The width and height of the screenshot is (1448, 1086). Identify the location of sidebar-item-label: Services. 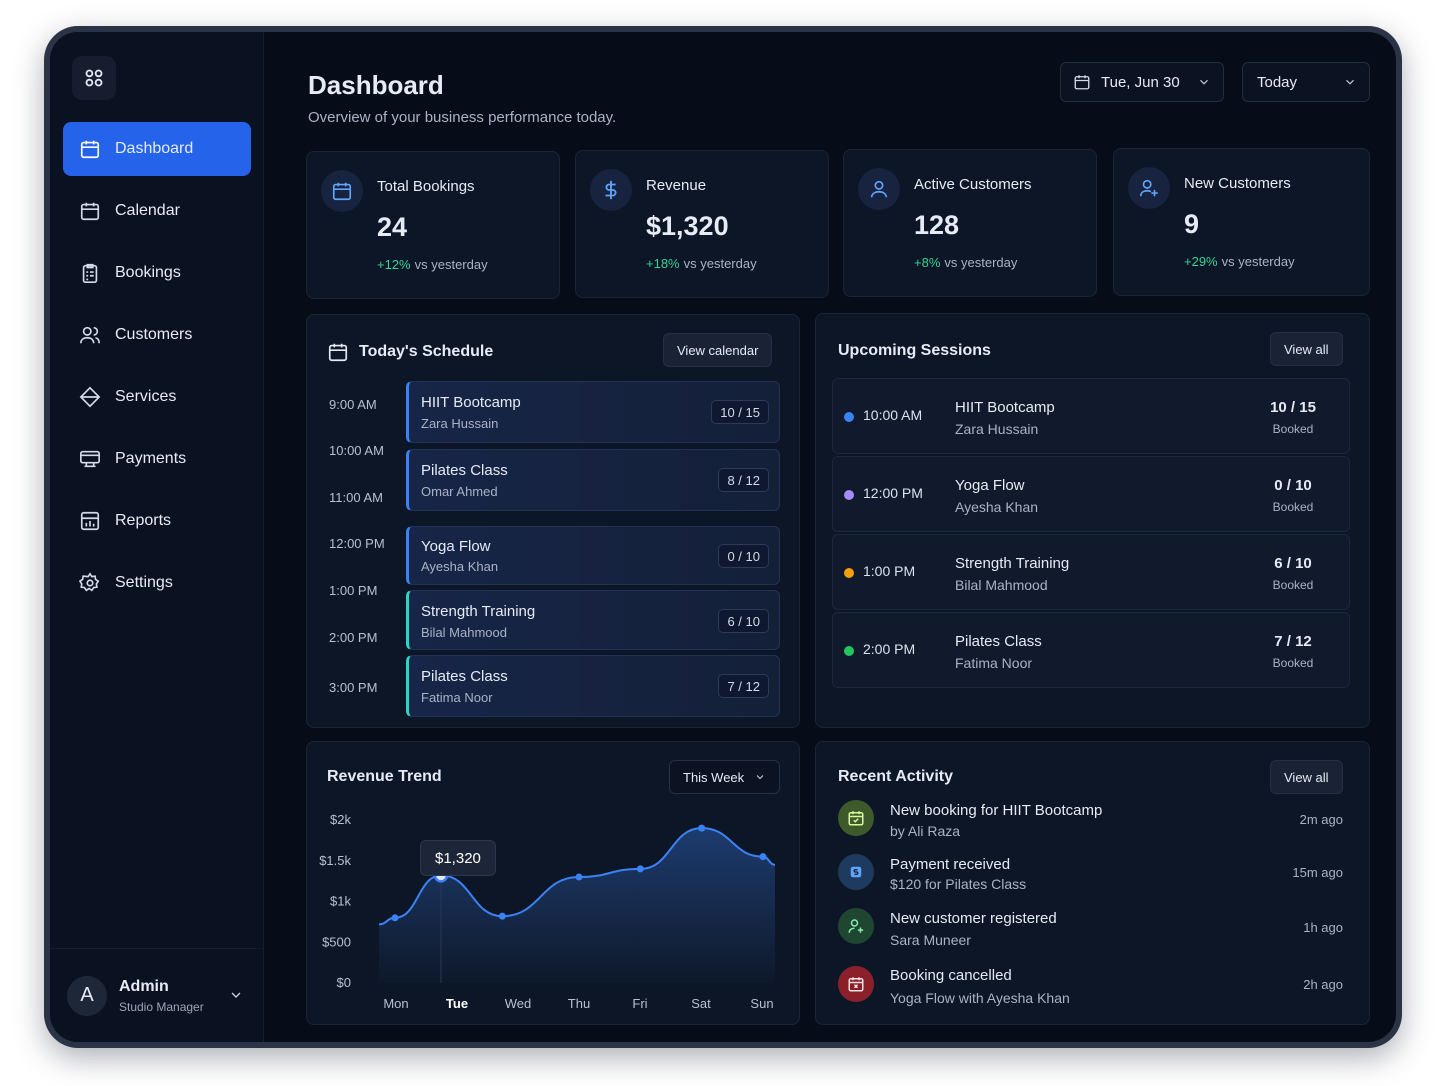
(146, 396).